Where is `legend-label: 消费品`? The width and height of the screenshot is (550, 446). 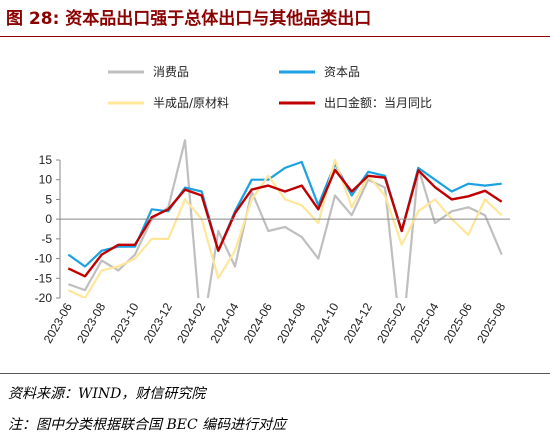 legend-label: 消费品 is located at coordinates (171, 72).